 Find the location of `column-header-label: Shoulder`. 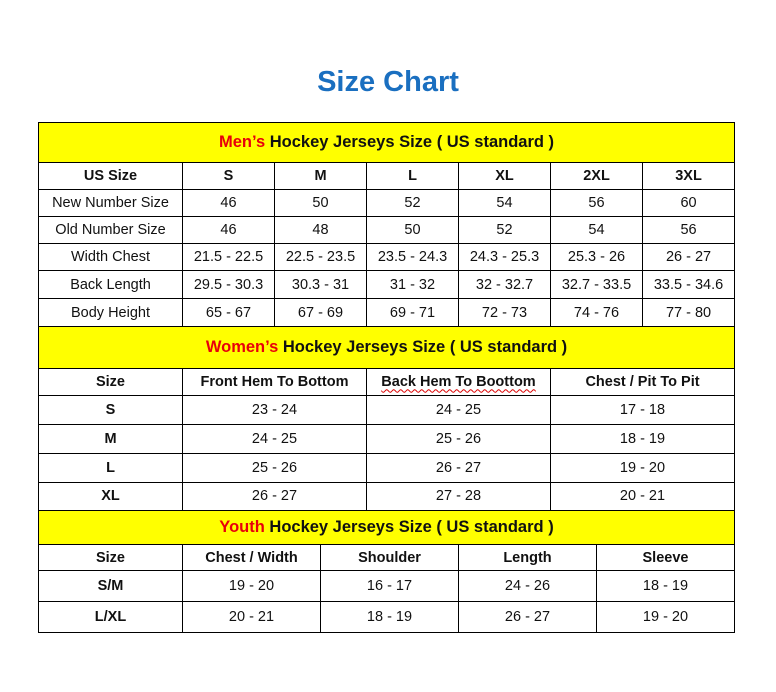

column-header-label: Shoulder is located at coordinates (389, 557).